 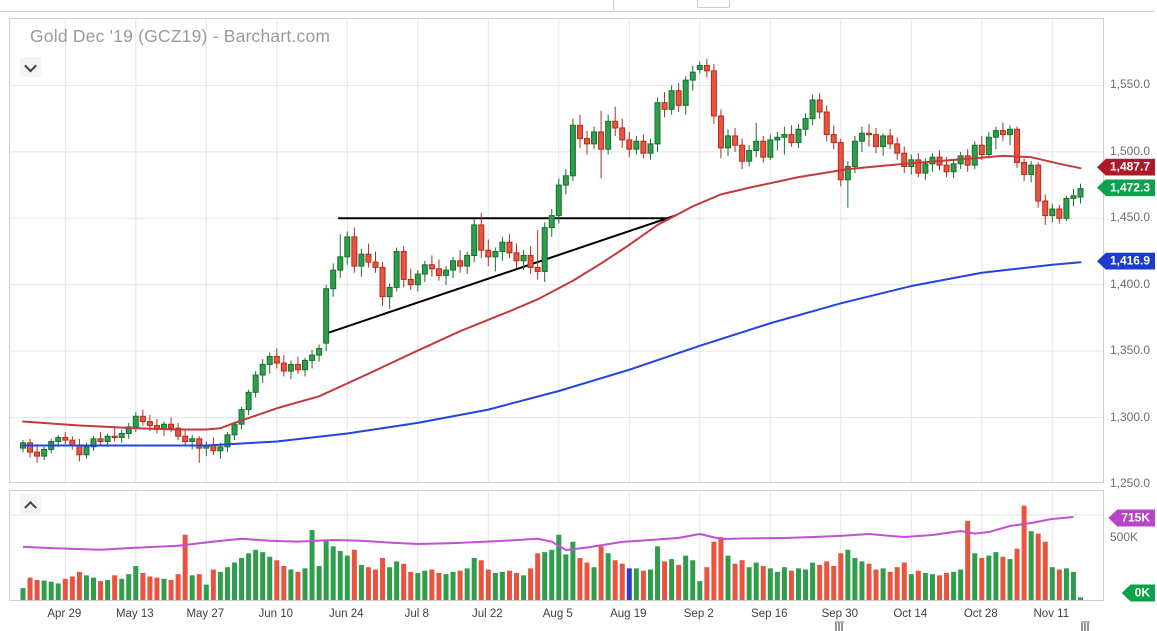 What do you see at coordinates (577, 11) in the screenshot?
I see `toolbar-separator` at bounding box center [577, 11].